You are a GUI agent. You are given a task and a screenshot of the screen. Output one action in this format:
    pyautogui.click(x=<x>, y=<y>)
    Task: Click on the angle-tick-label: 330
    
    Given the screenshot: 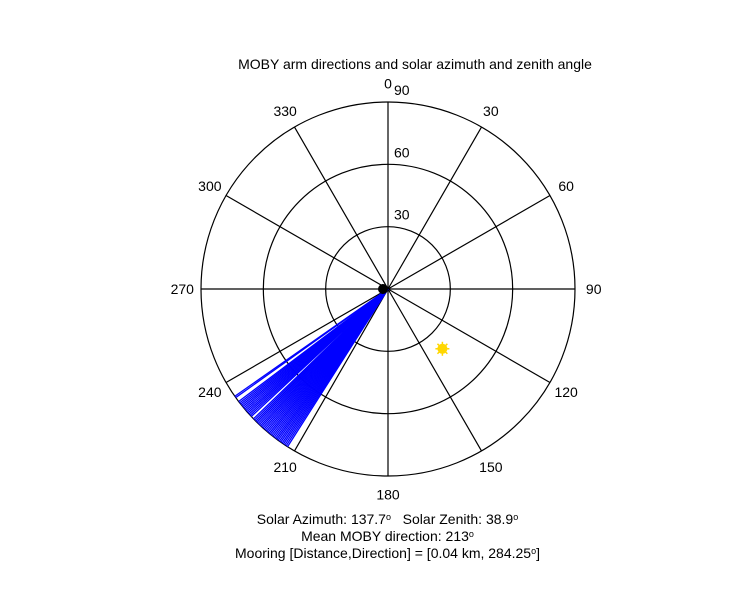 What is the action you would take?
    pyautogui.click(x=285, y=111)
    